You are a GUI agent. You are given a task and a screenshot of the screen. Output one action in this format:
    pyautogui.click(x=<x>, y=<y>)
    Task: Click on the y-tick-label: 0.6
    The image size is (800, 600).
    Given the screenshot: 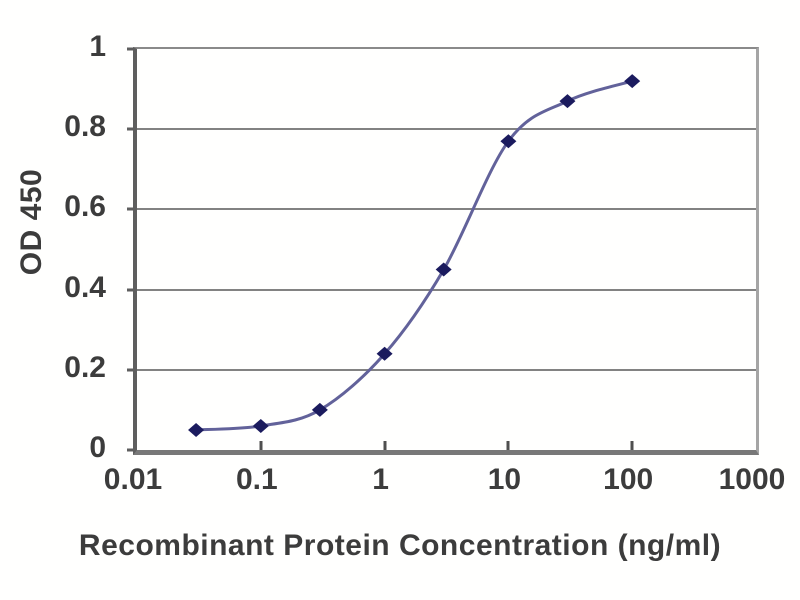 What is the action you would take?
    pyautogui.click(x=85, y=207)
    